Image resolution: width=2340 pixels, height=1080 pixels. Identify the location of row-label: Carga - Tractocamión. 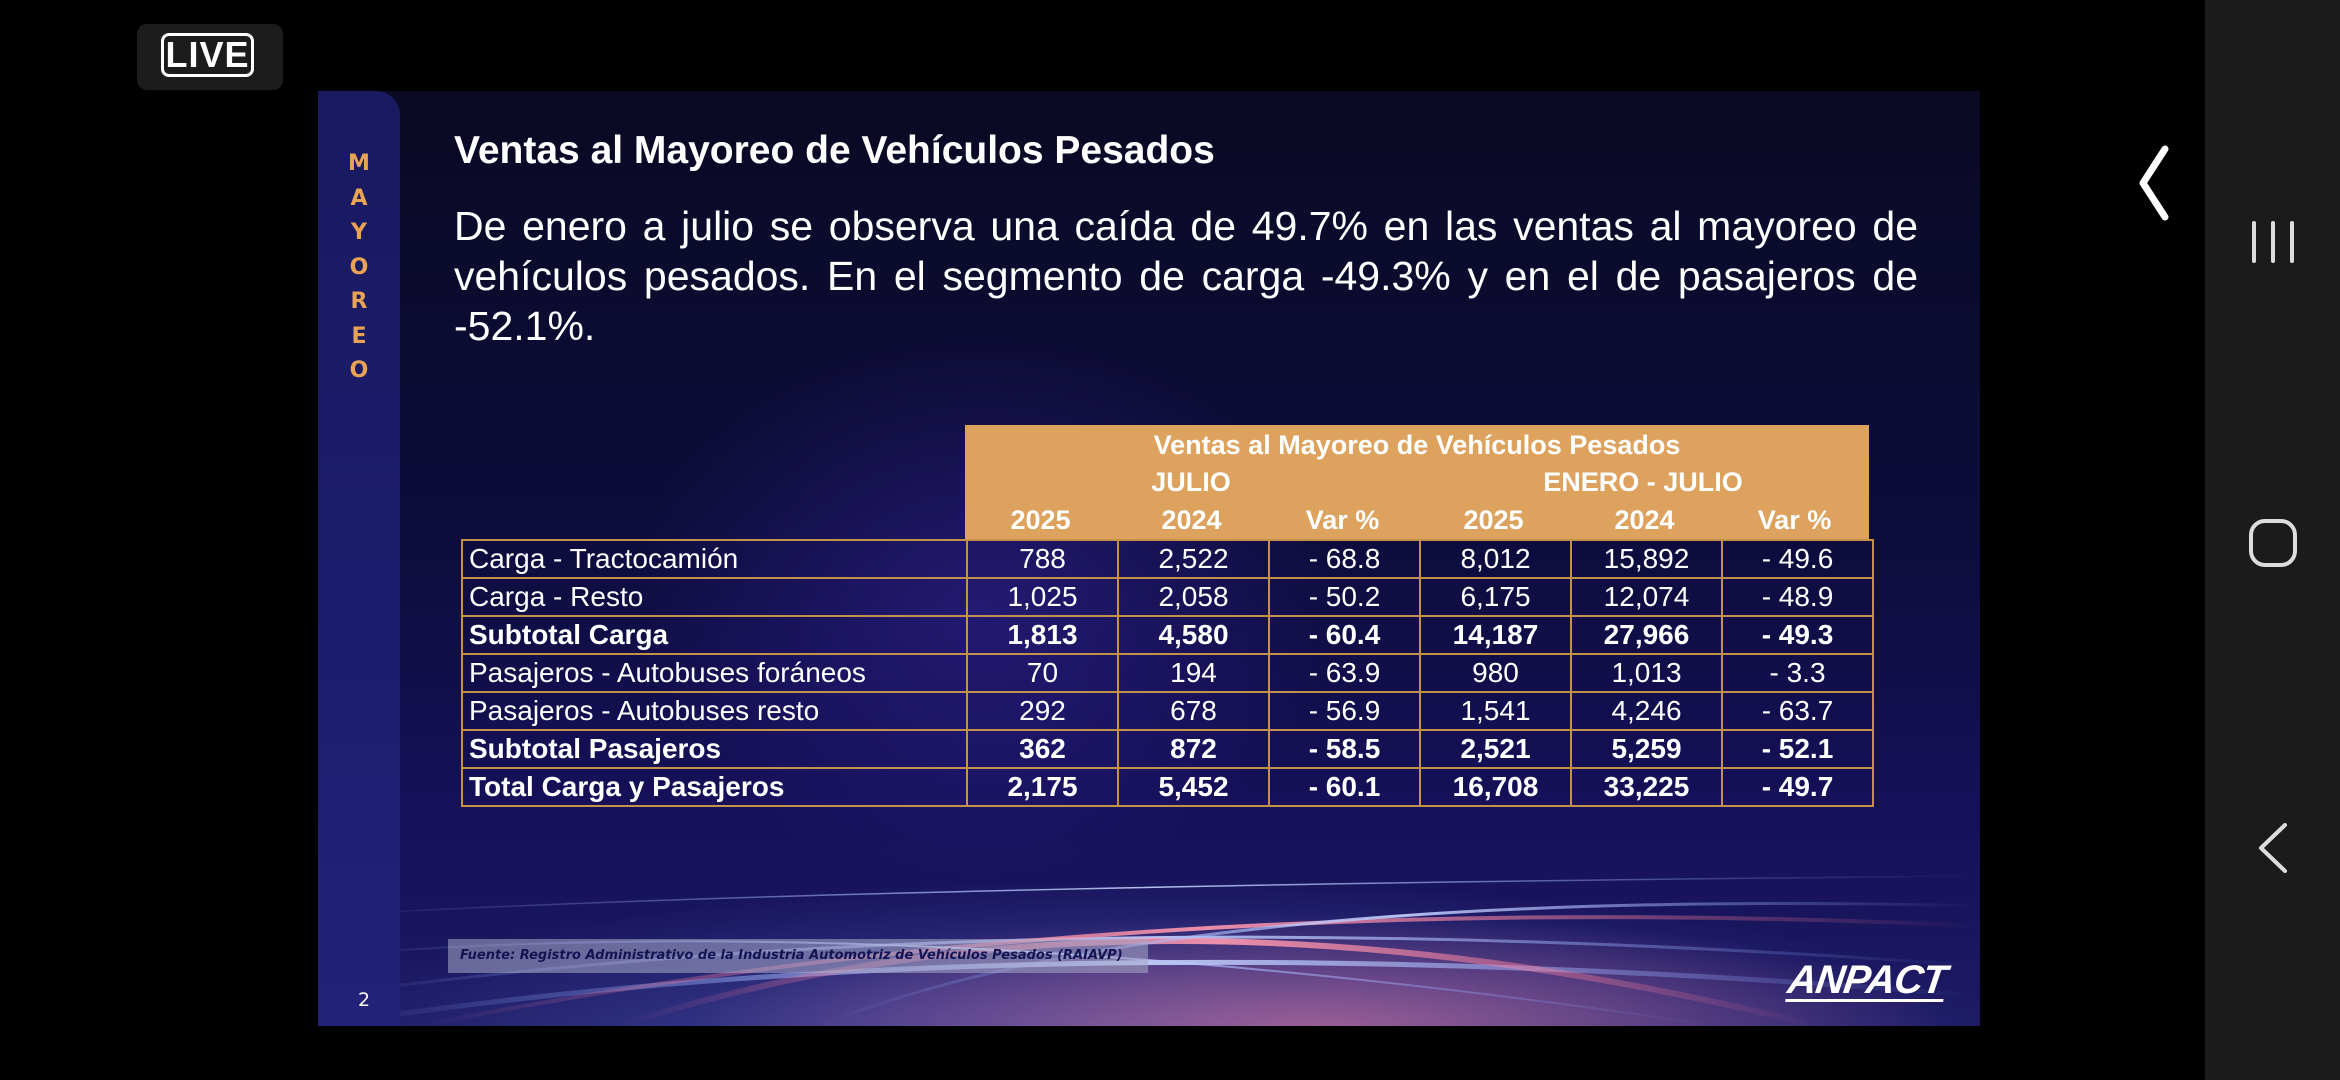
(714, 559).